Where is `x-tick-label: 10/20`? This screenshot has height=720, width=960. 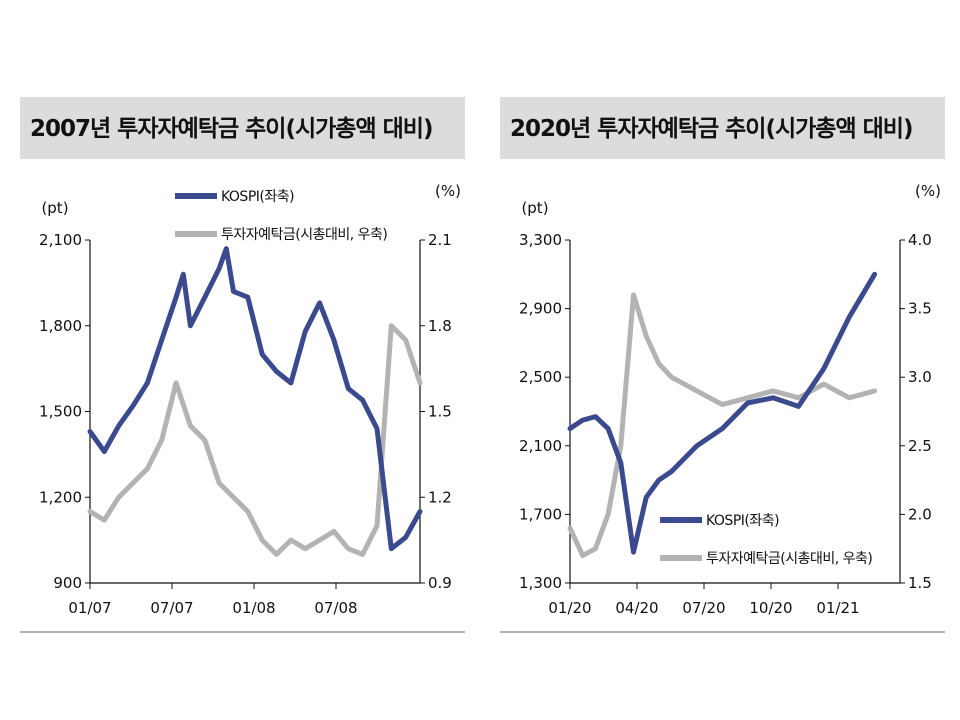
x-tick-label: 10/20 is located at coordinates (770, 608).